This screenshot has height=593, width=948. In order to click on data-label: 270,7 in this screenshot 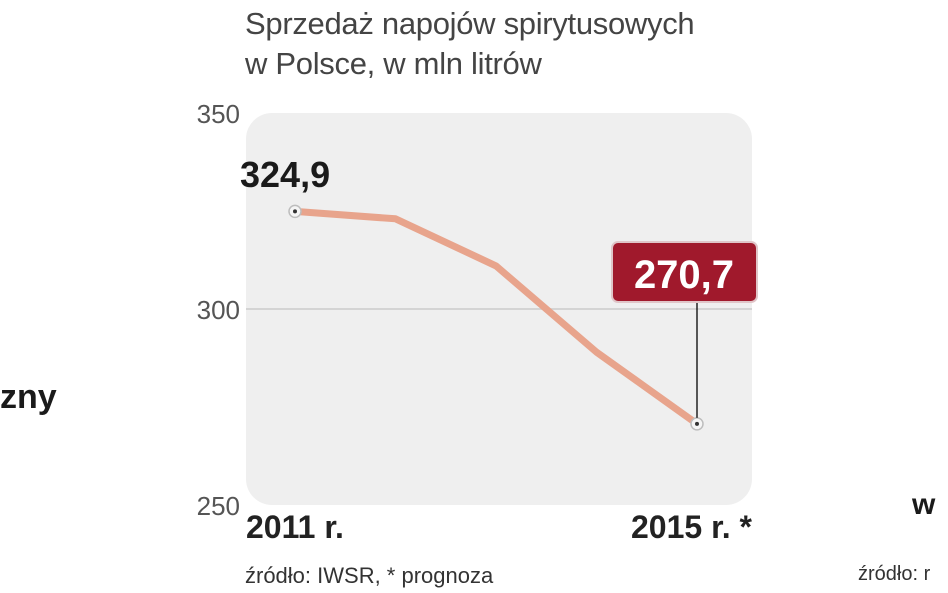, I will do `click(684, 275)`.